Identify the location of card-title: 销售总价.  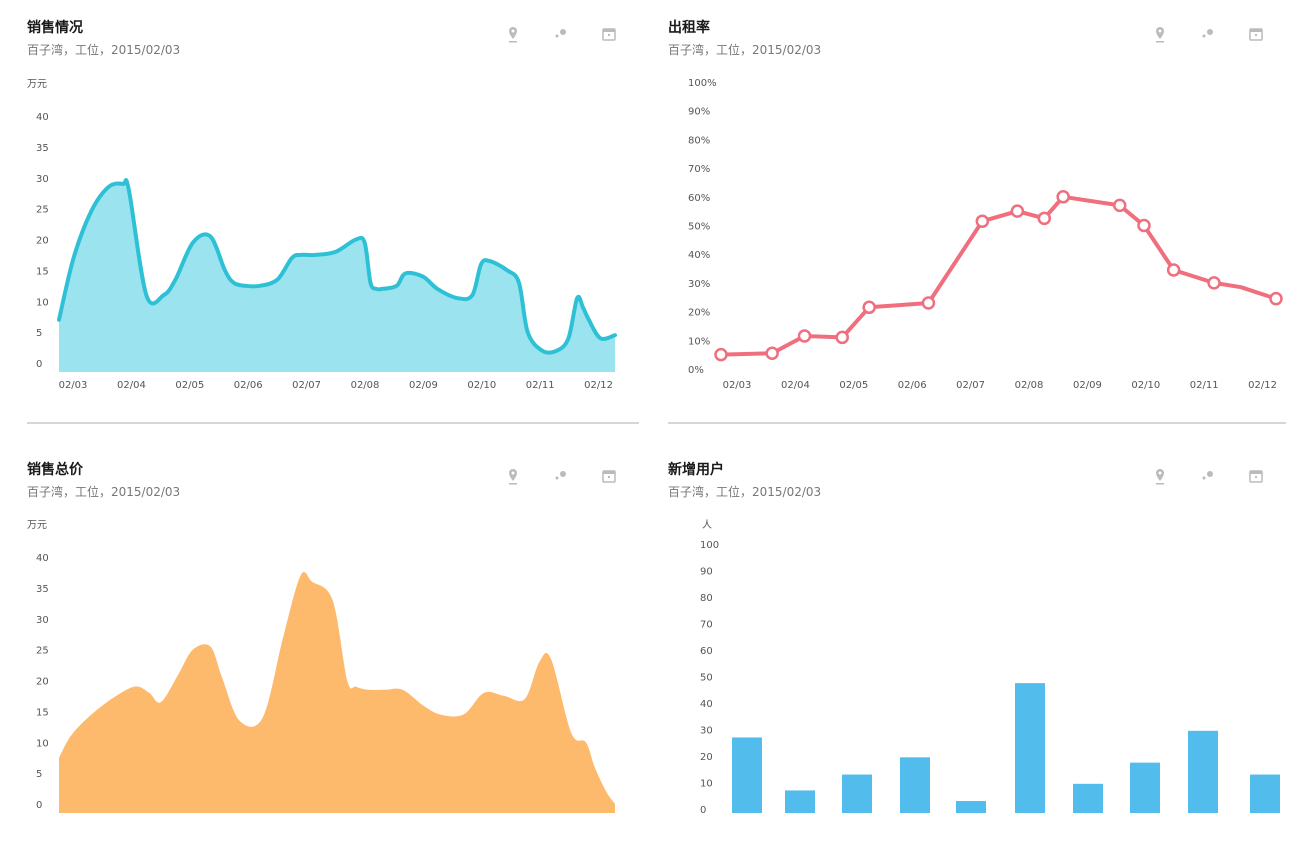
(55, 470).